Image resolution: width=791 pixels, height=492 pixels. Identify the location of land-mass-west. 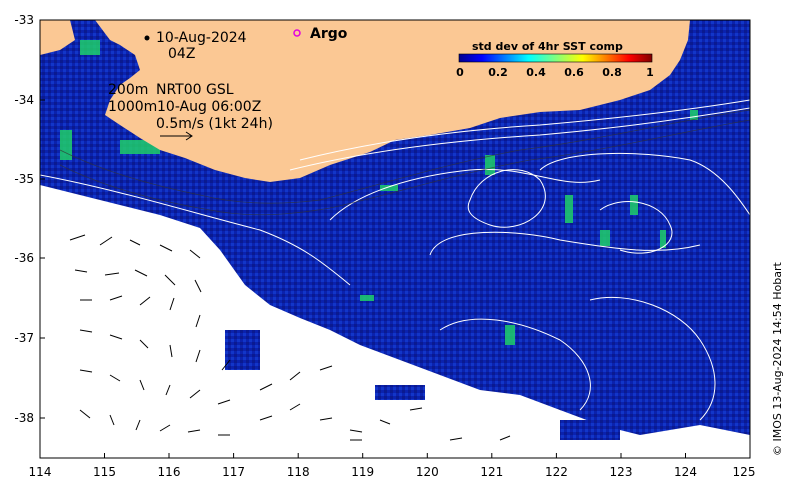
(57, 37).